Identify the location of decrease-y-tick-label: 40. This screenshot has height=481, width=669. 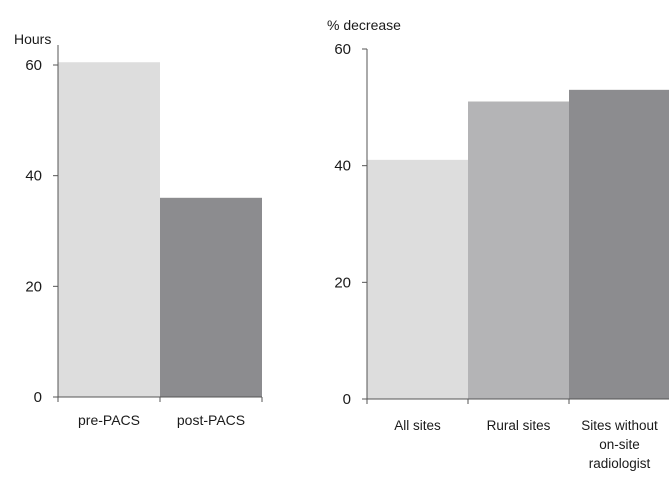
(342, 166).